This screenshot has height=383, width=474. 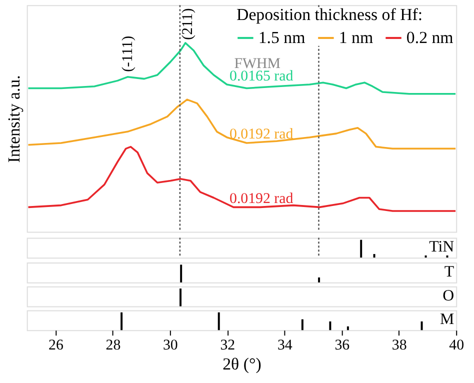 What do you see at coordinates (56, 345) in the screenshot?
I see `x-tick-label: 26` at bounding box center [56, 345].